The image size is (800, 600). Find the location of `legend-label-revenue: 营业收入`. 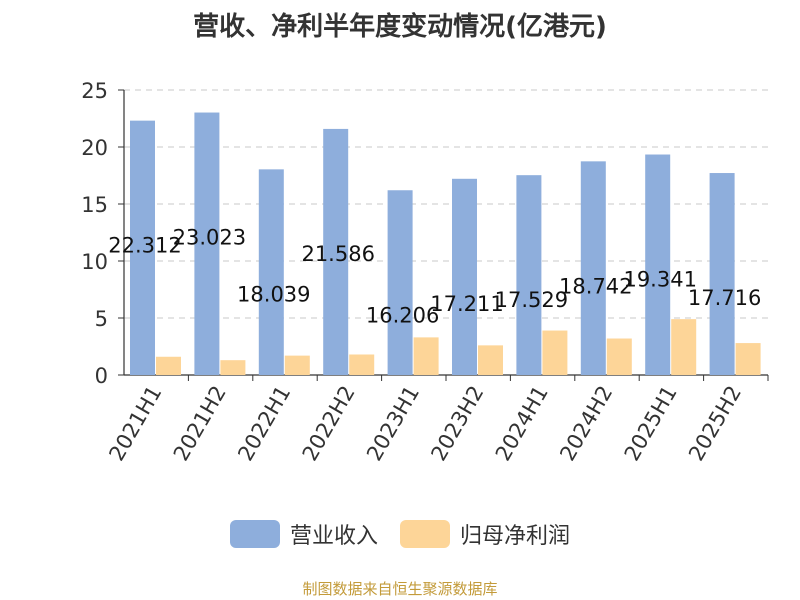

legend-label-revenue: 营业收入 is located at coordinates (333, 536).